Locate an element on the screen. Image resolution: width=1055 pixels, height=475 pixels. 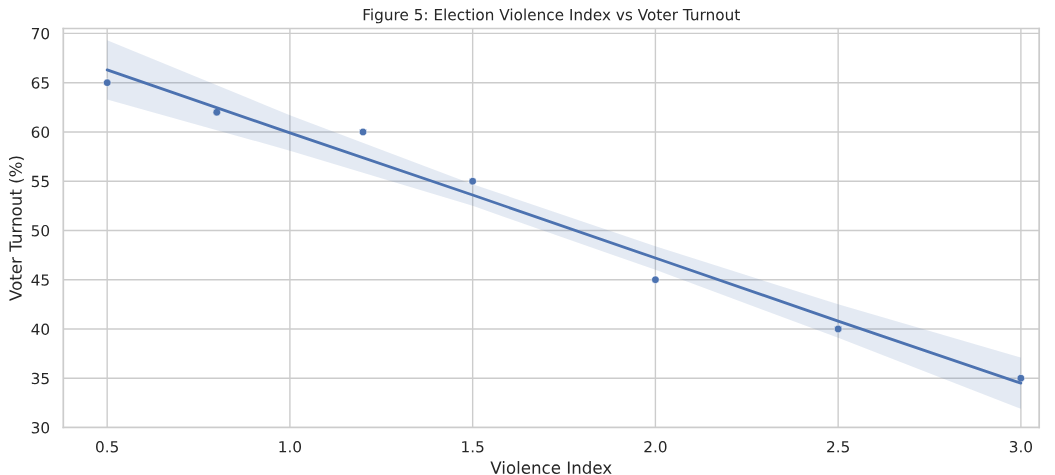
y-tick-label: 60 is located at coordinates (40, 132).